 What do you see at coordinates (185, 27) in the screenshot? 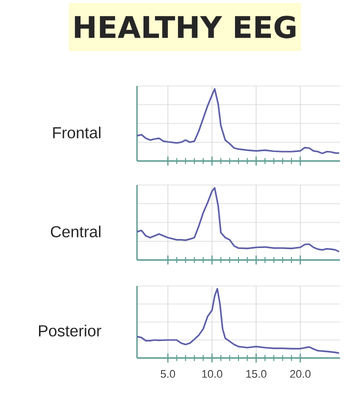
I see `chart-title: HEALTHY EEG` at bounding box center [185, 27].